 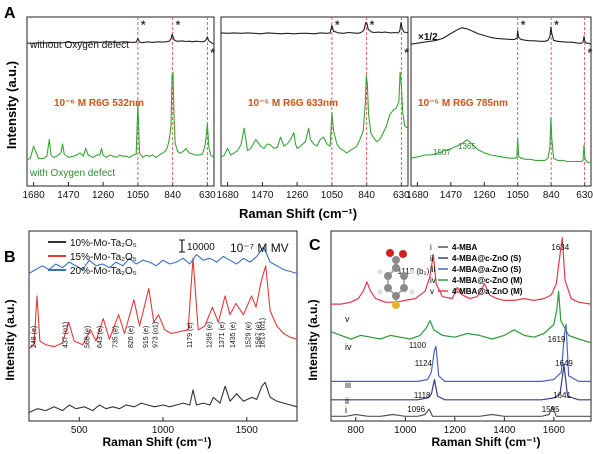 I want to click on panel-b-tick-label: 1500, so click(x=247, y=430).